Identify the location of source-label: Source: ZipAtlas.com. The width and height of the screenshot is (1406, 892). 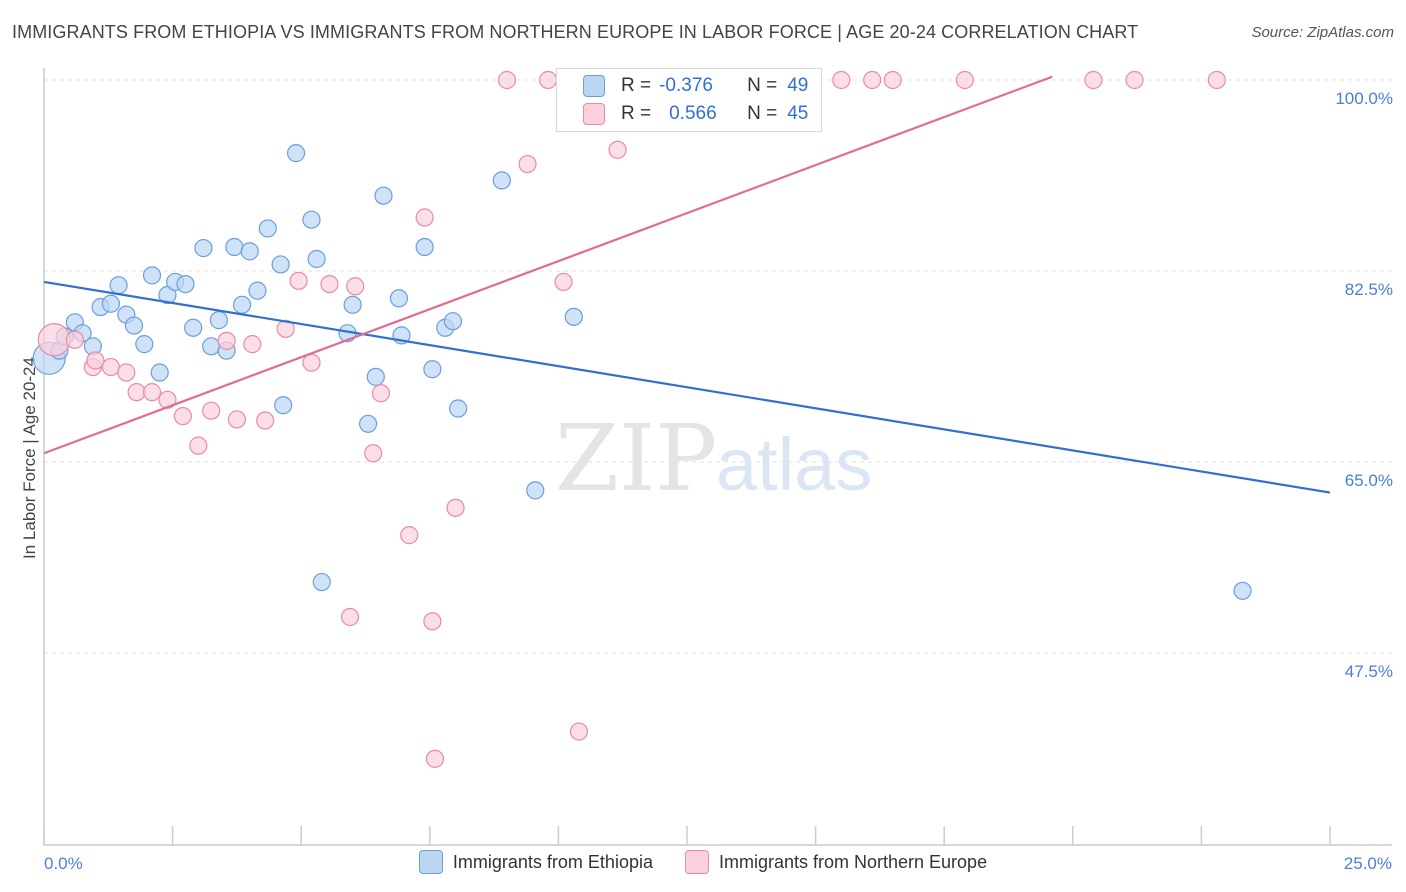
(1322, 32).